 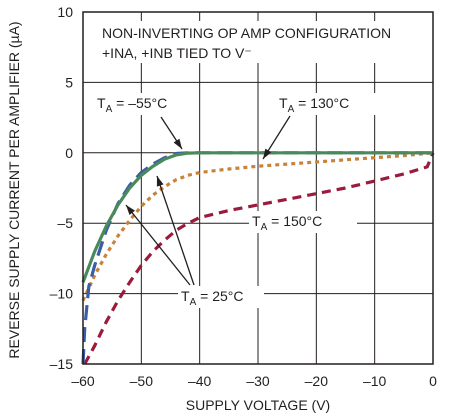 What do you see at coordinates (200, 381) in the screenshot?
I see `x-tick-label: –40` at bounding box center [200, 381].